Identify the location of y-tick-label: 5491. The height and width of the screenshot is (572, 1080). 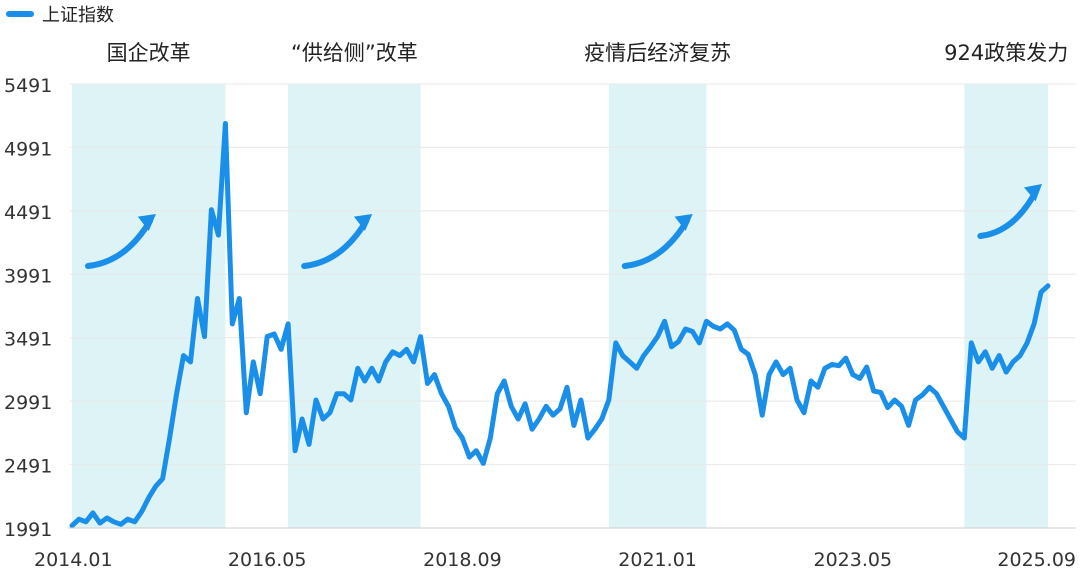
(28, 86).